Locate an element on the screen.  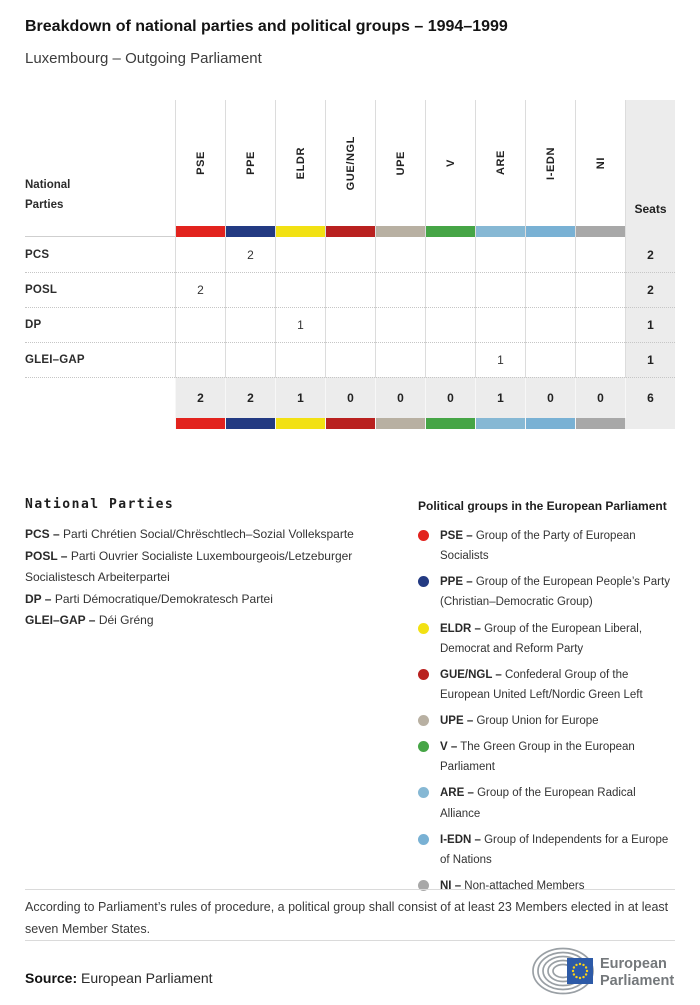
row-header-label: National Parties is located at coordinates (48, 195).